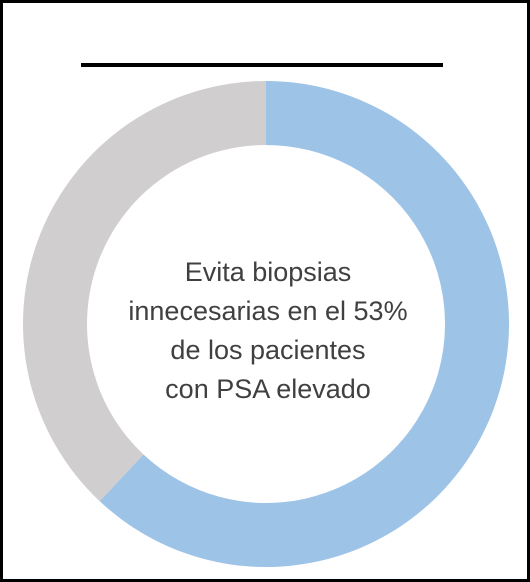 This screenshot has width=530, height=582. Describe the element at coordinates (268, 272) in the screenshot. I see `center-text-line-1: Evita biopsias` at that location.